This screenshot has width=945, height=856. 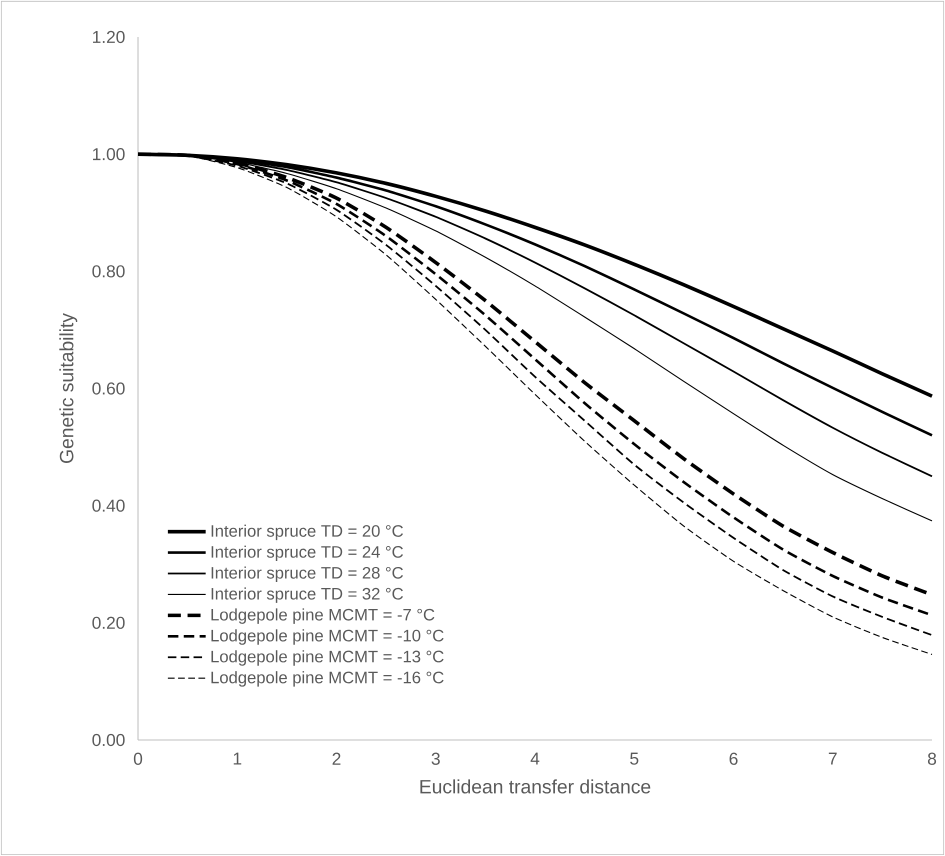 I want to click on y-tick-label: 1.20, so click(x=109, y=37).